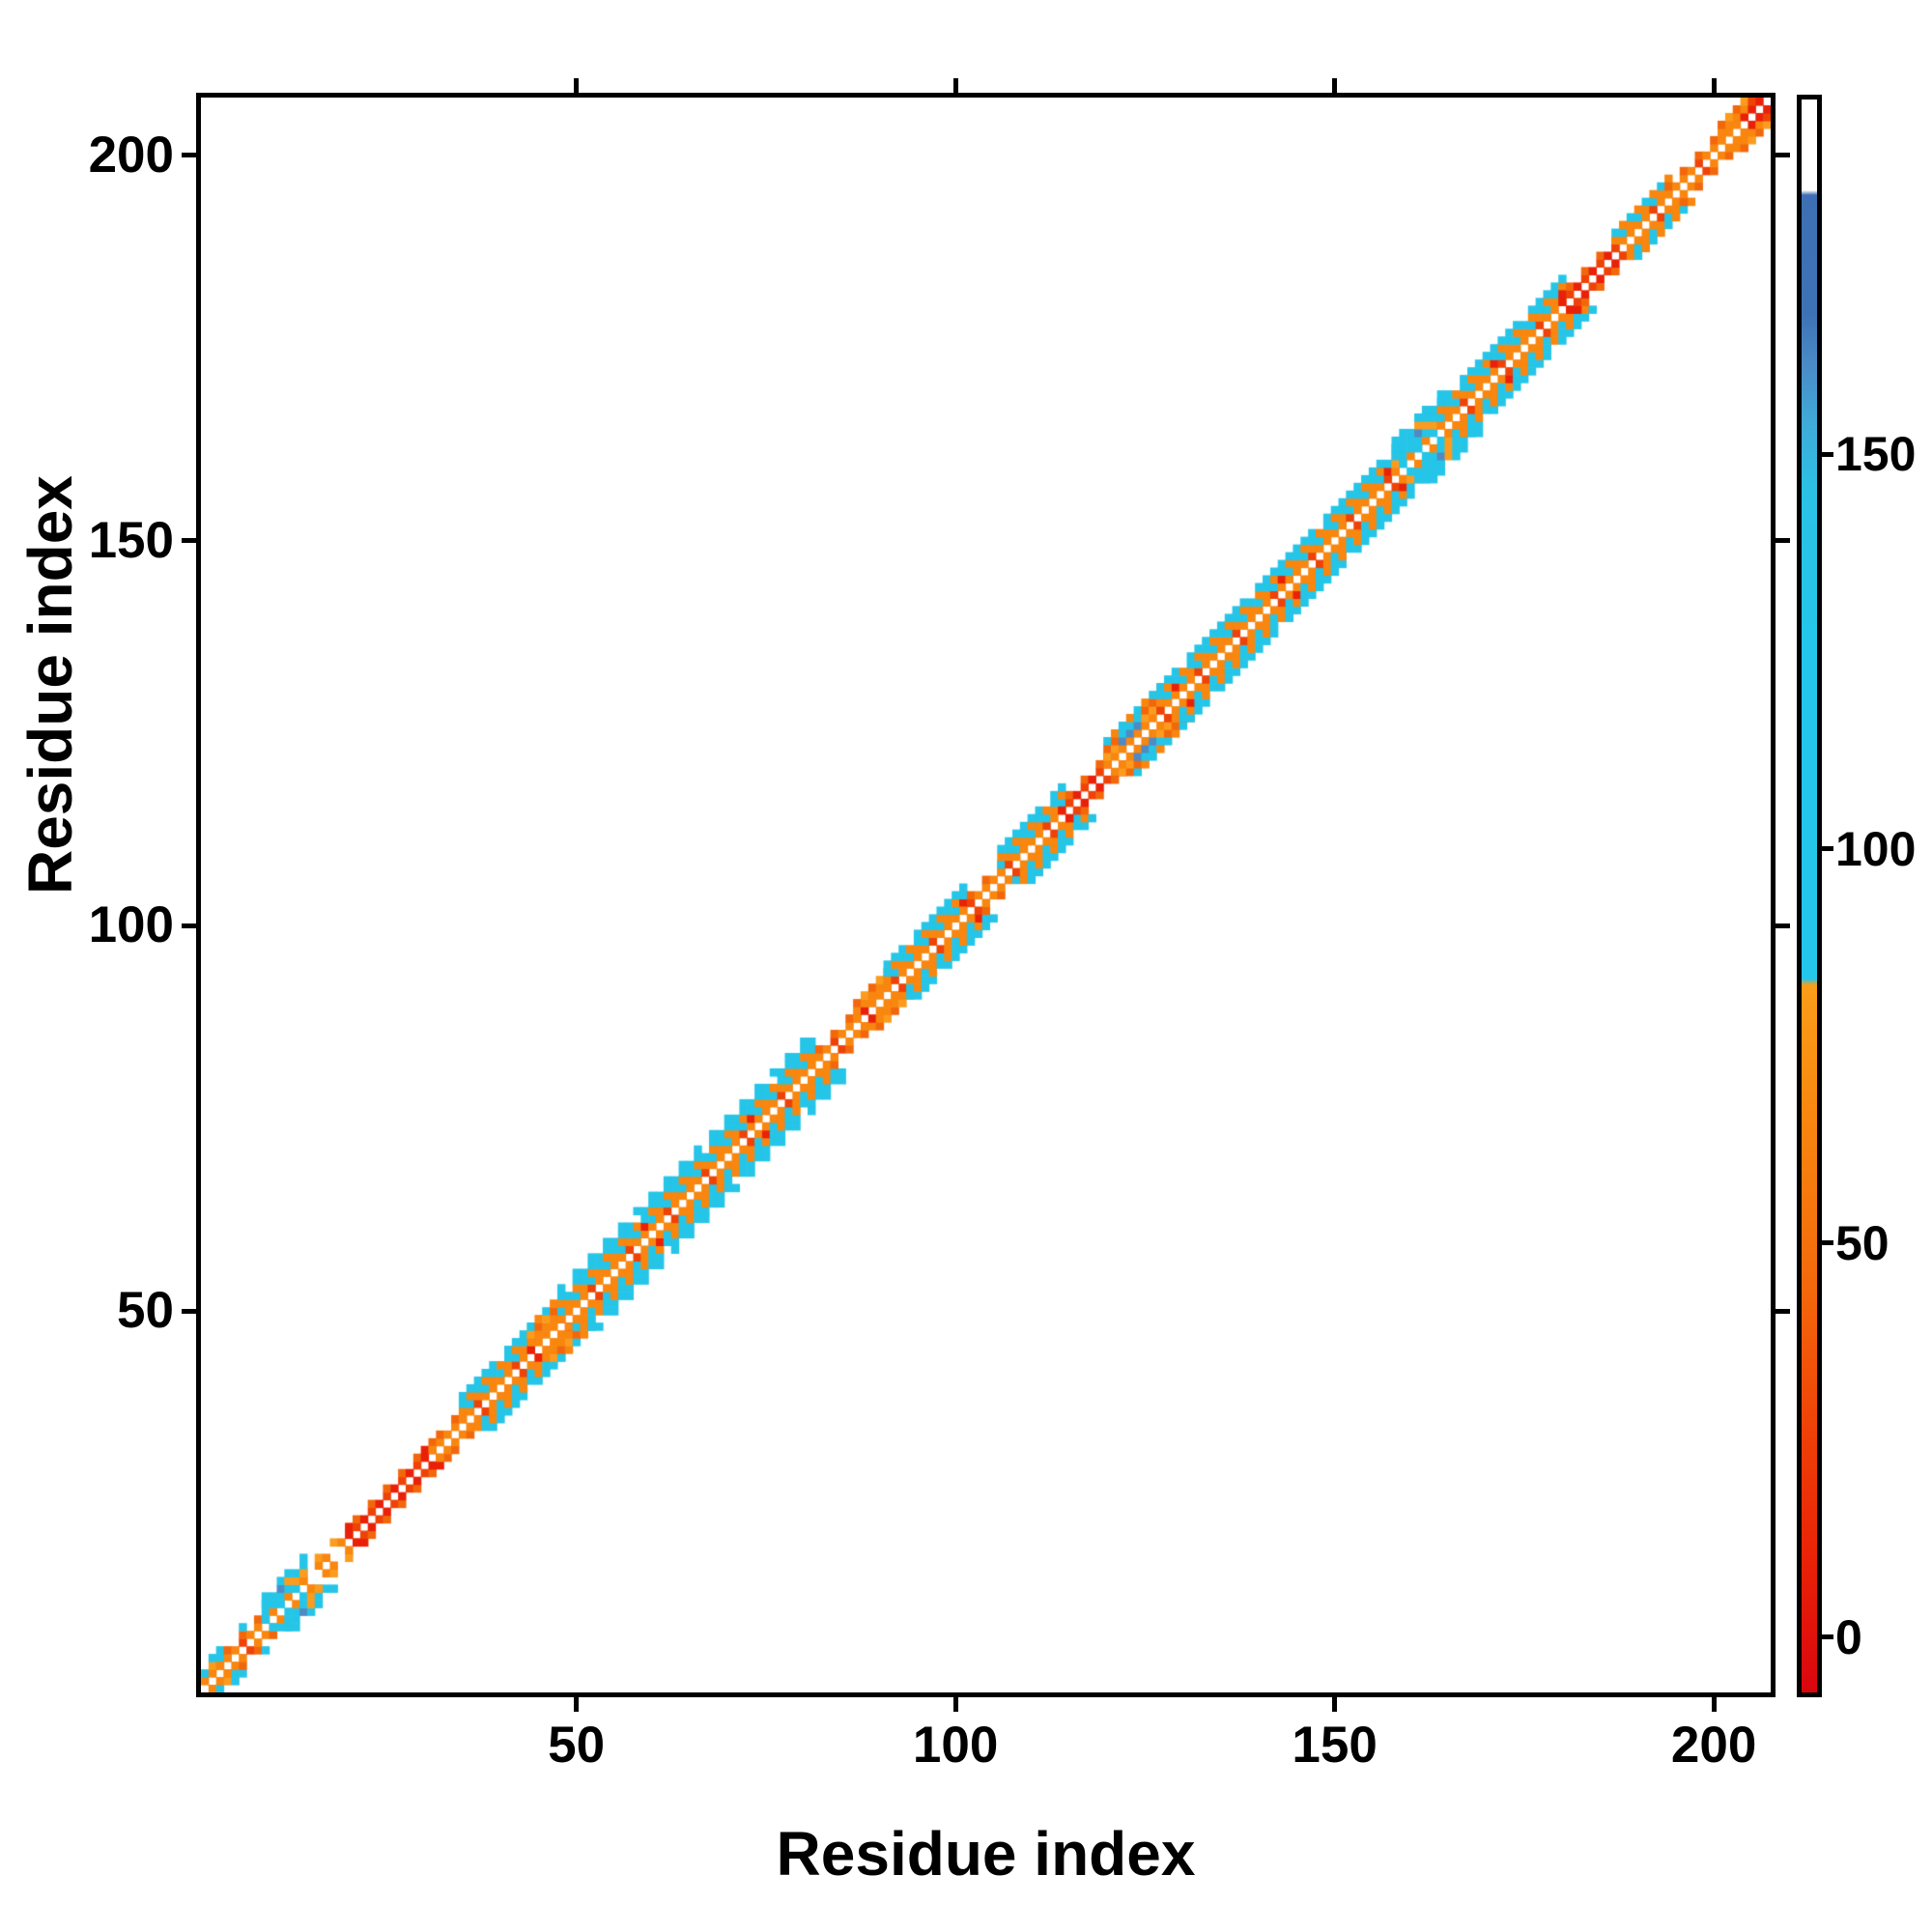  I want to click on y-axis-tick-label: 100, so click(131, 925).